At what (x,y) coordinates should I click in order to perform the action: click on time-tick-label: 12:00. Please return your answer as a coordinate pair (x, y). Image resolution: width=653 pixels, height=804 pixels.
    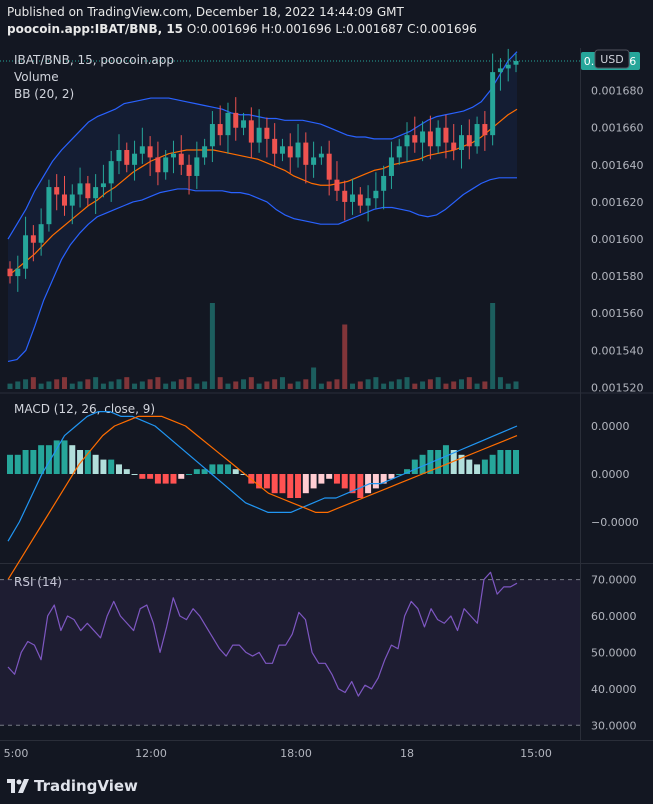
    Looking at the image, I should click on (151, 753).